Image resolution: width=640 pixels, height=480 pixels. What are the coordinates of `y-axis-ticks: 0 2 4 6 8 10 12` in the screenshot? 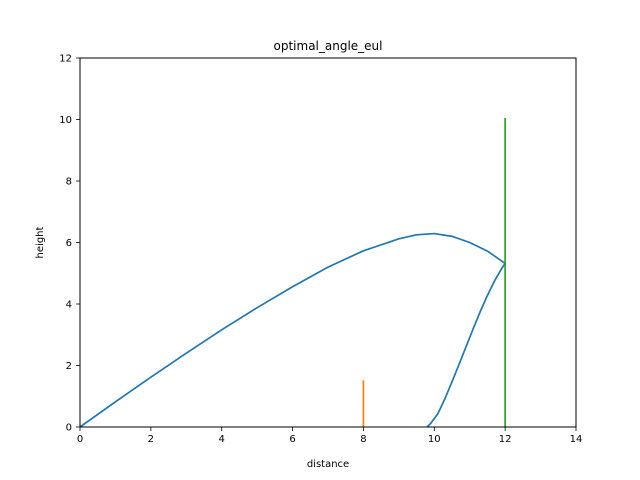 It's located at (69, 244).